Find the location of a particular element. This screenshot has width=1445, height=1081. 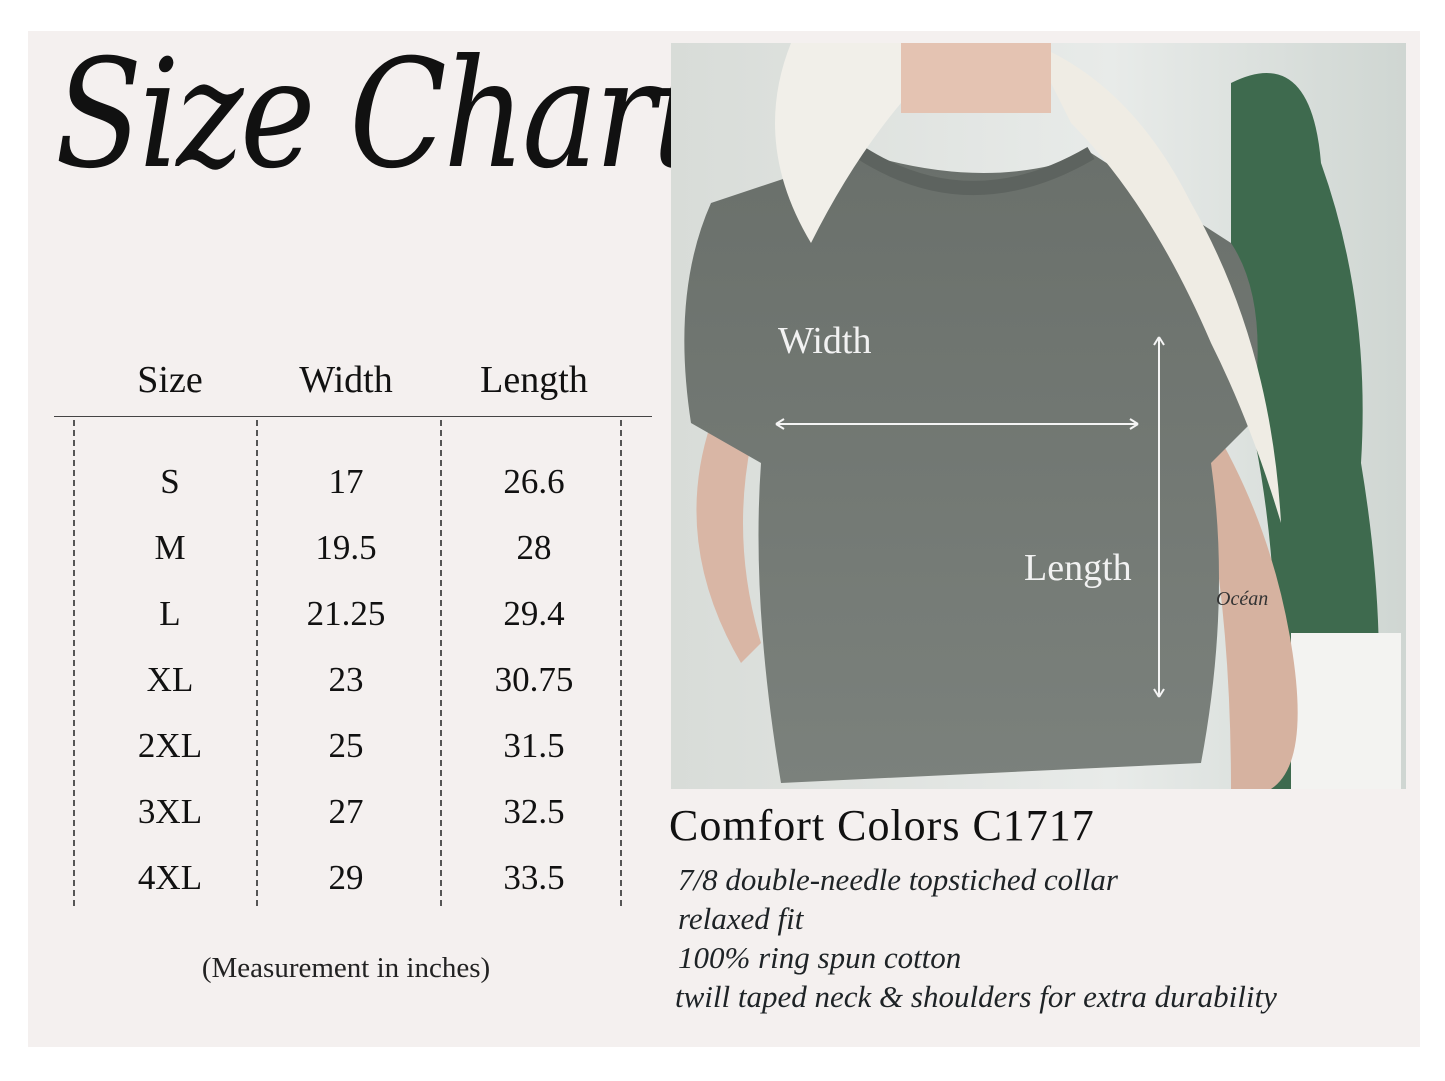

chin is located at coordinates (976, 78).